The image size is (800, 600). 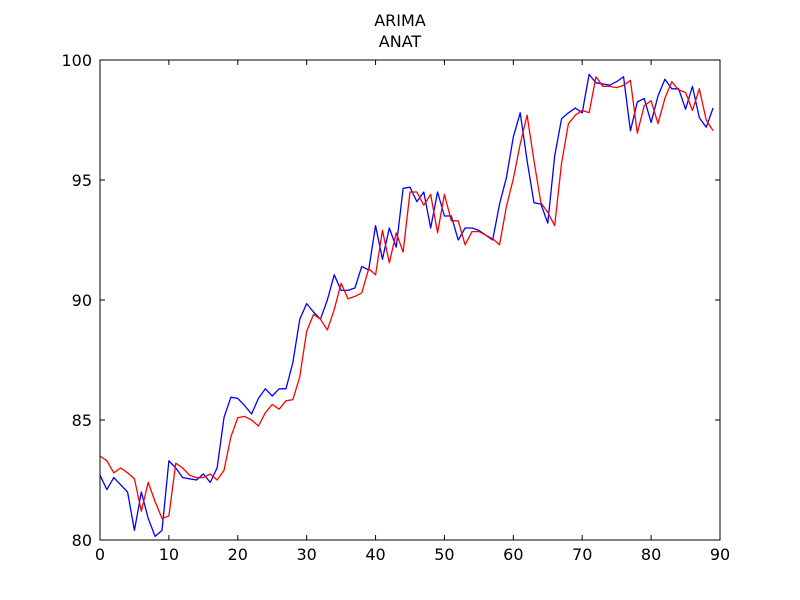 I want to click on x-tick-label: 50, so click(x=444, y=554).